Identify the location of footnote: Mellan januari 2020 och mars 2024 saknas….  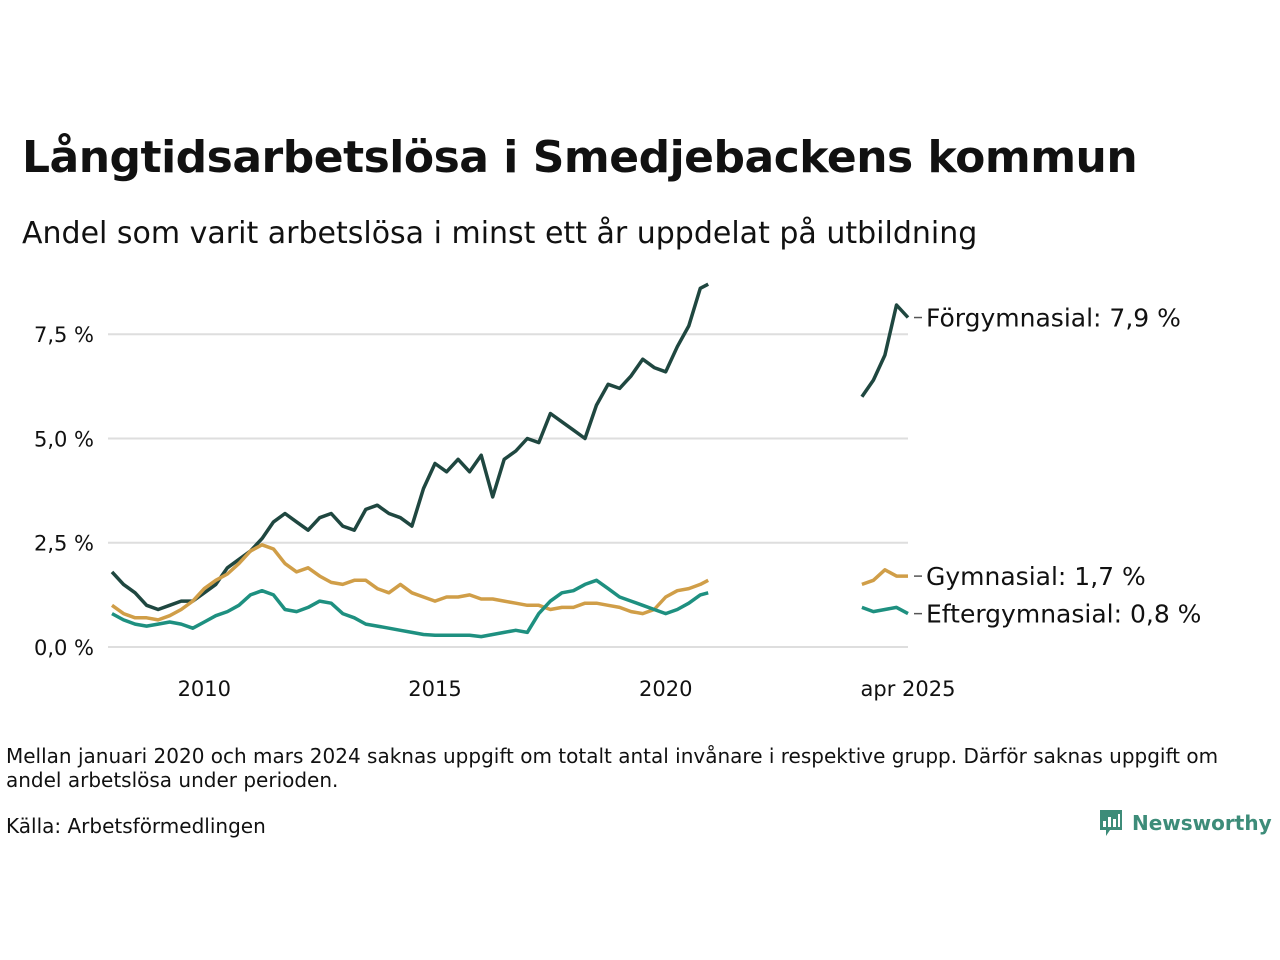
(612, 768).